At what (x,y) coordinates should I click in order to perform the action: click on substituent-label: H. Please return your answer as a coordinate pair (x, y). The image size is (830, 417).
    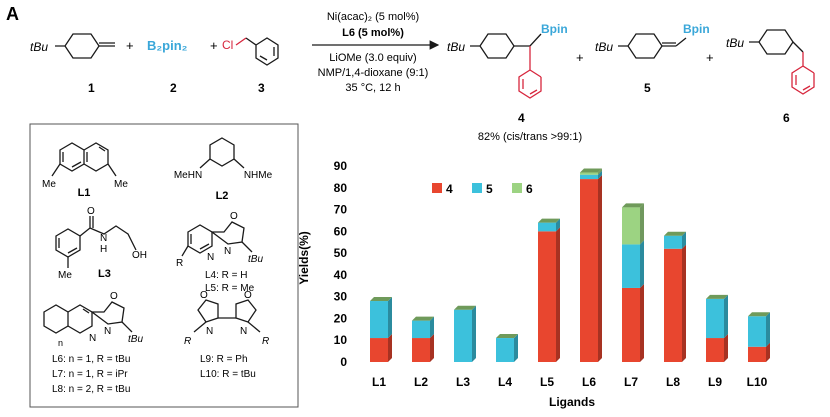
    Looking at the image, I should click on (103, 249).